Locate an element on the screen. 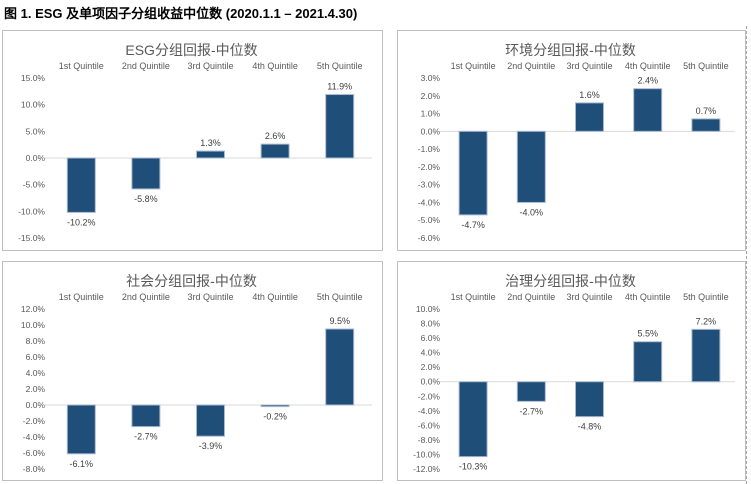 The image size is (751, 484). data-label: -4.8% is located at coordinates (590, 427).